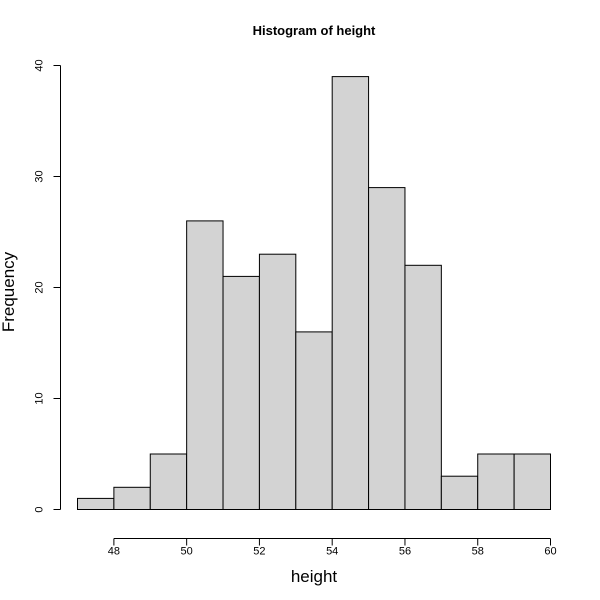 The width and height of the screenshot is (600, 600). What do you see at coordinates (114, 552) in the screenshot?
I see `x-tick-label: 48` at bounding box center [114, 552].